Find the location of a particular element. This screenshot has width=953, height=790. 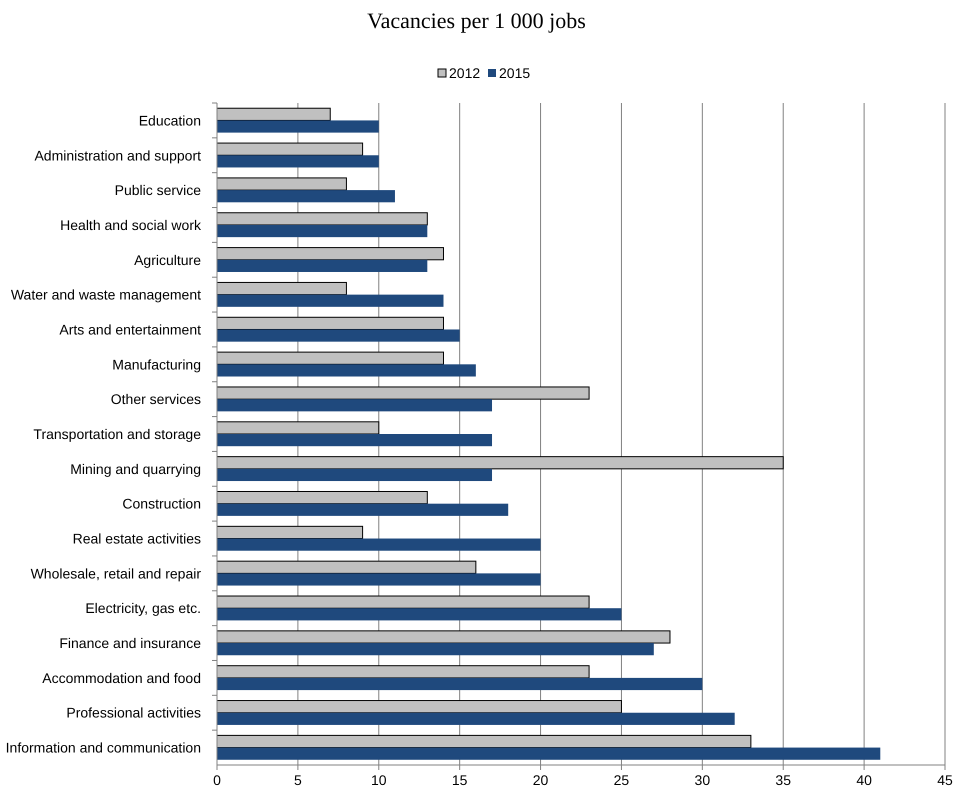

legend-label: 2012 is located at coordinates (464, 73).